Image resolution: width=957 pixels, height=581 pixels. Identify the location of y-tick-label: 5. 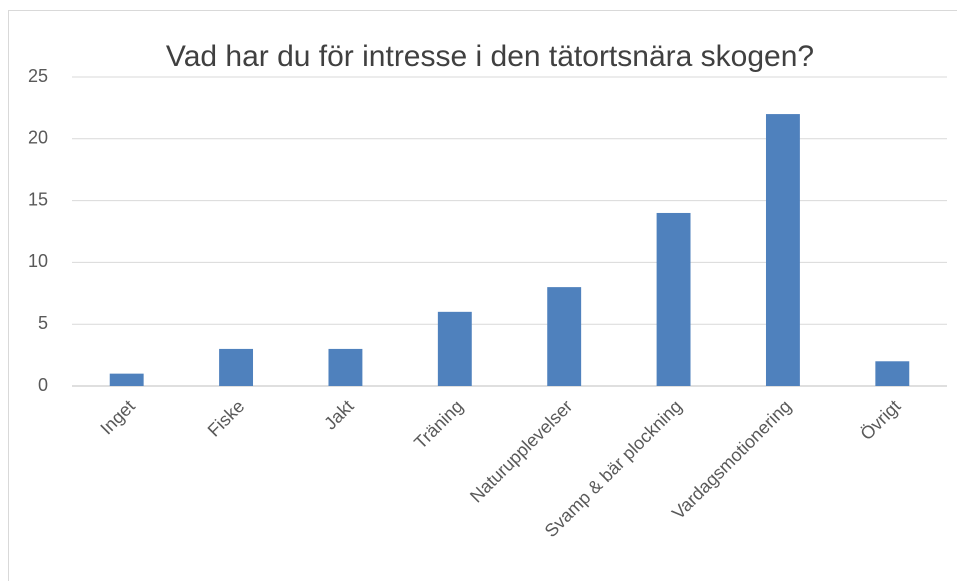
(43, 323).